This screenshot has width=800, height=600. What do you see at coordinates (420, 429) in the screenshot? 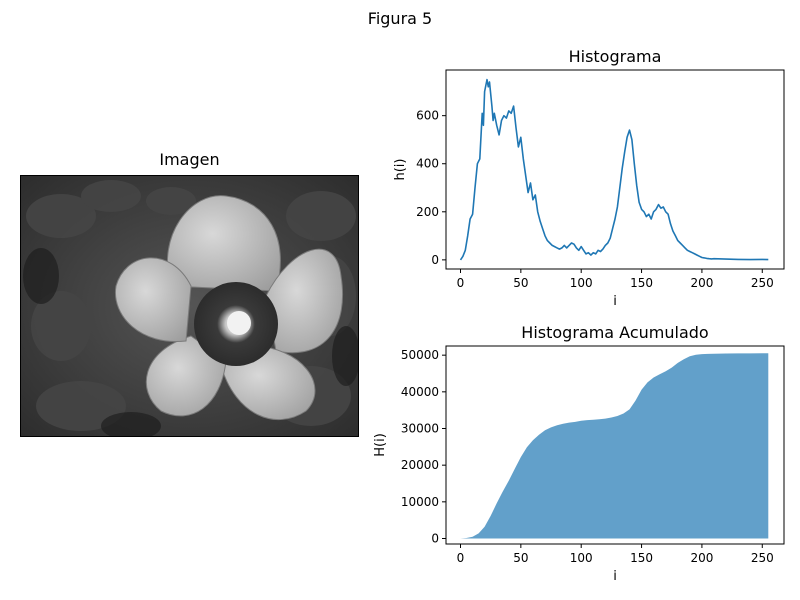
I see `cumulative-ytick-label: 30000` at bounding box center [420, 429].